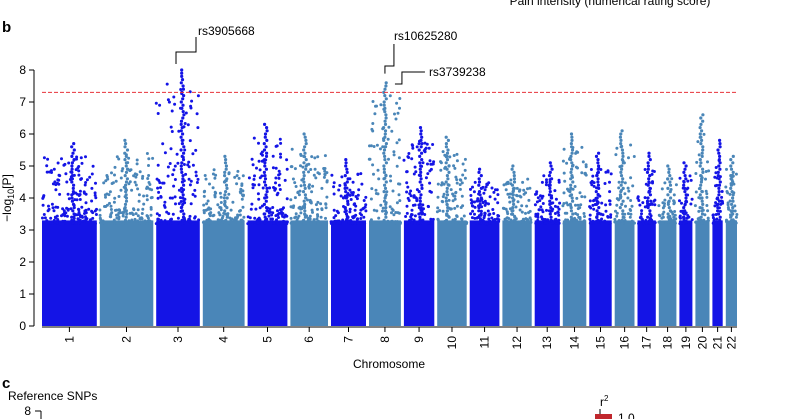  Describe the element at coordinates (349, 339) in the screenshot. I see `x-tick-label: 7` at that location.